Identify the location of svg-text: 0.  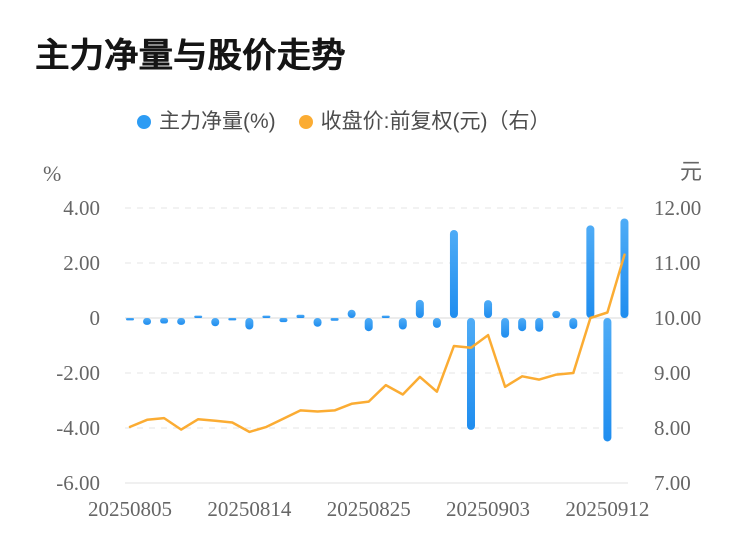
(95, 318).